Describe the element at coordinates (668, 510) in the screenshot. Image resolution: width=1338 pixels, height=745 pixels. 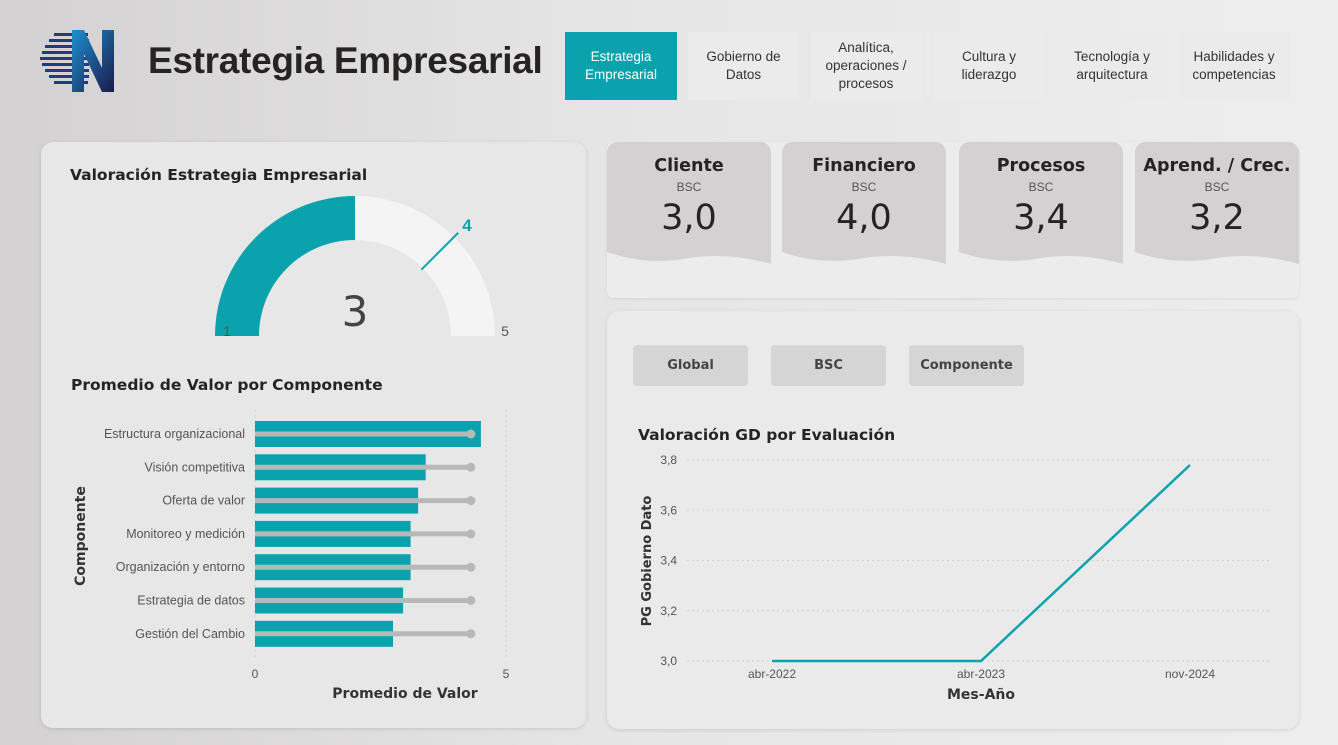
I see `line-y-tick: 3,6` at that location.